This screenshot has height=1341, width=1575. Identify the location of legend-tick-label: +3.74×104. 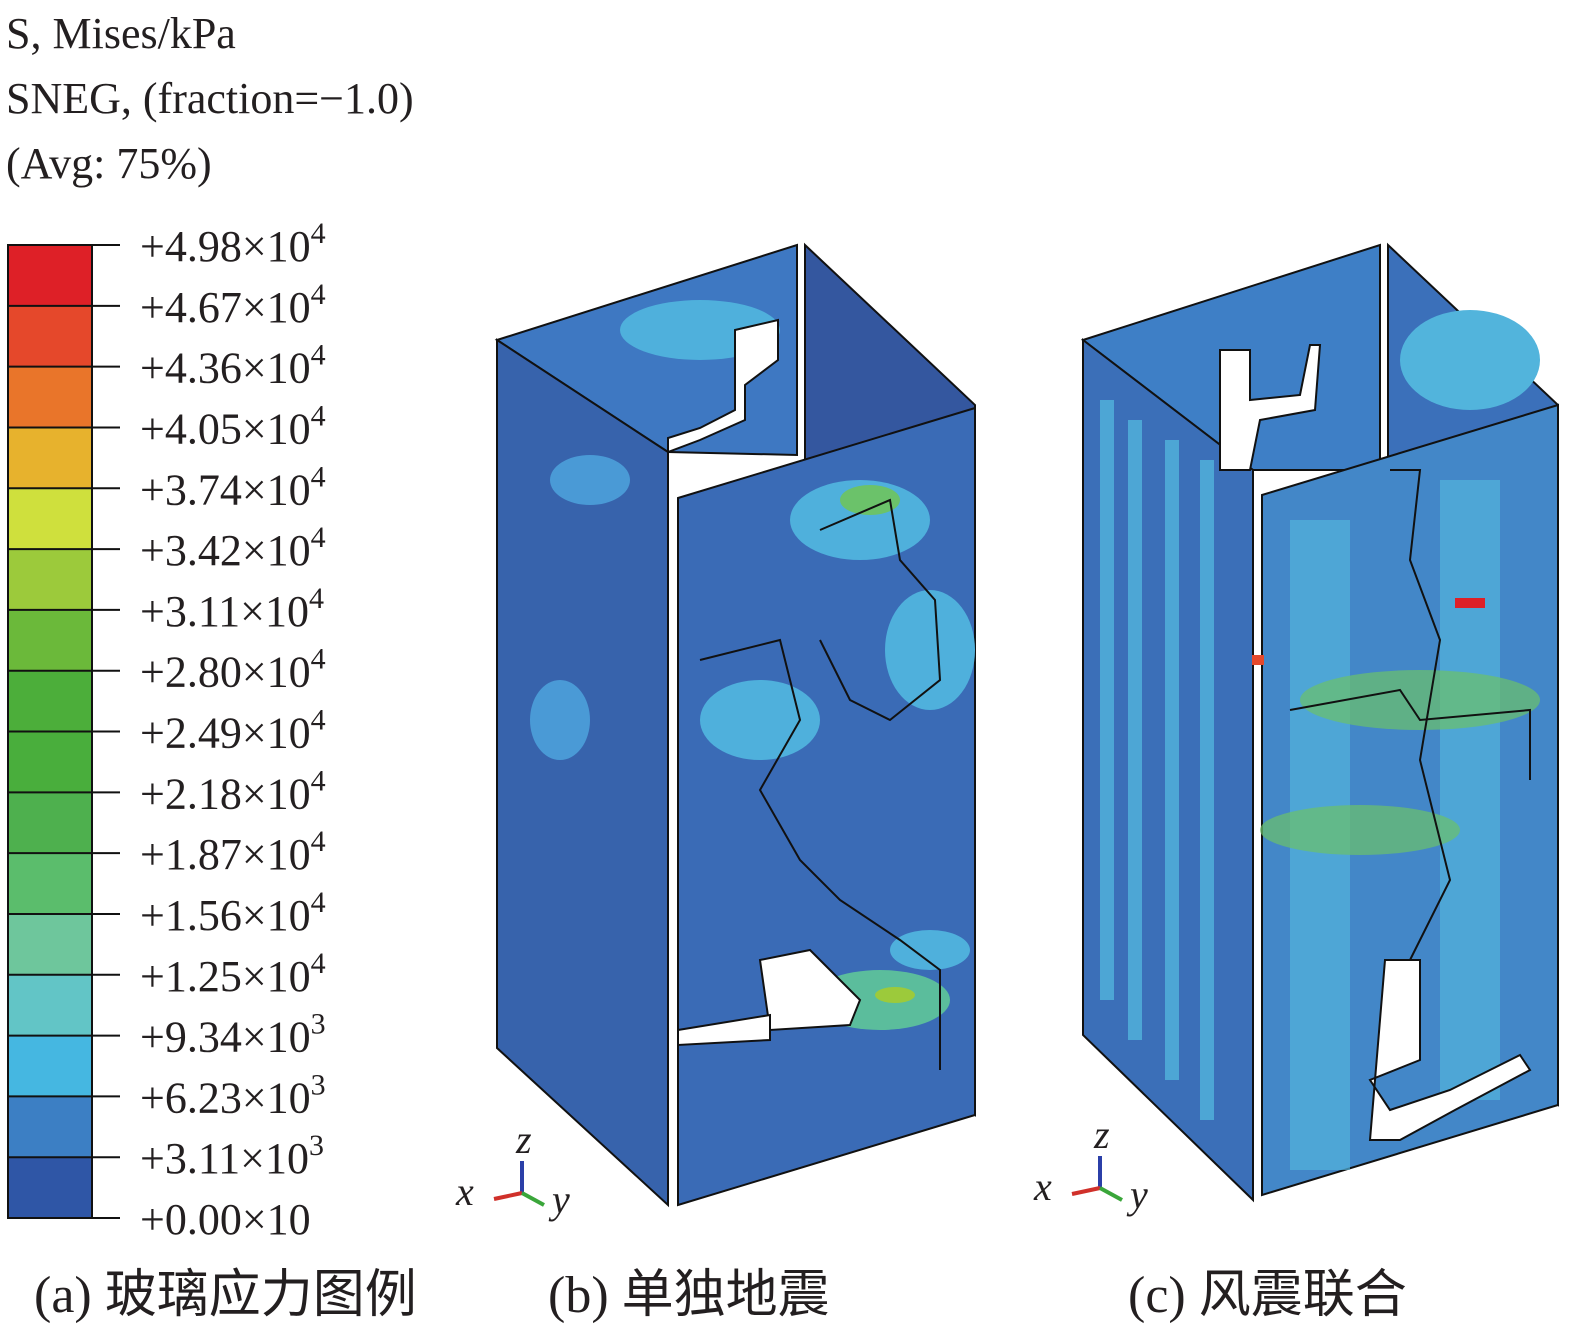
(233, 487).